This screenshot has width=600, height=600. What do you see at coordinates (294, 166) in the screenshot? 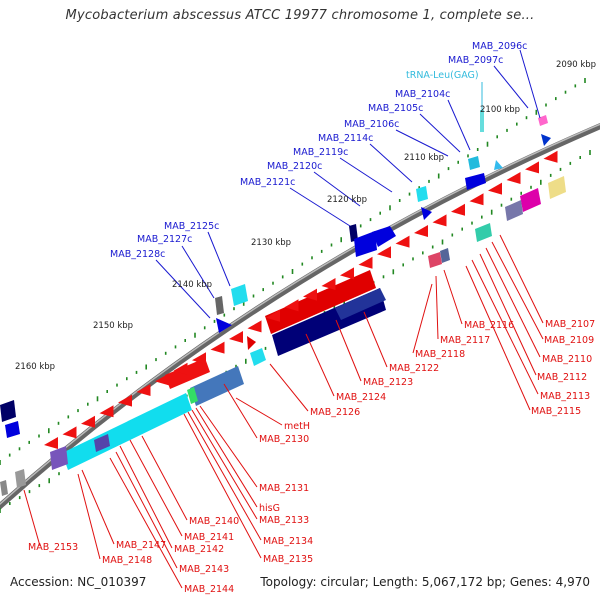
I see `gene-label: MAB_2120c` at bounding box center [294, 166].